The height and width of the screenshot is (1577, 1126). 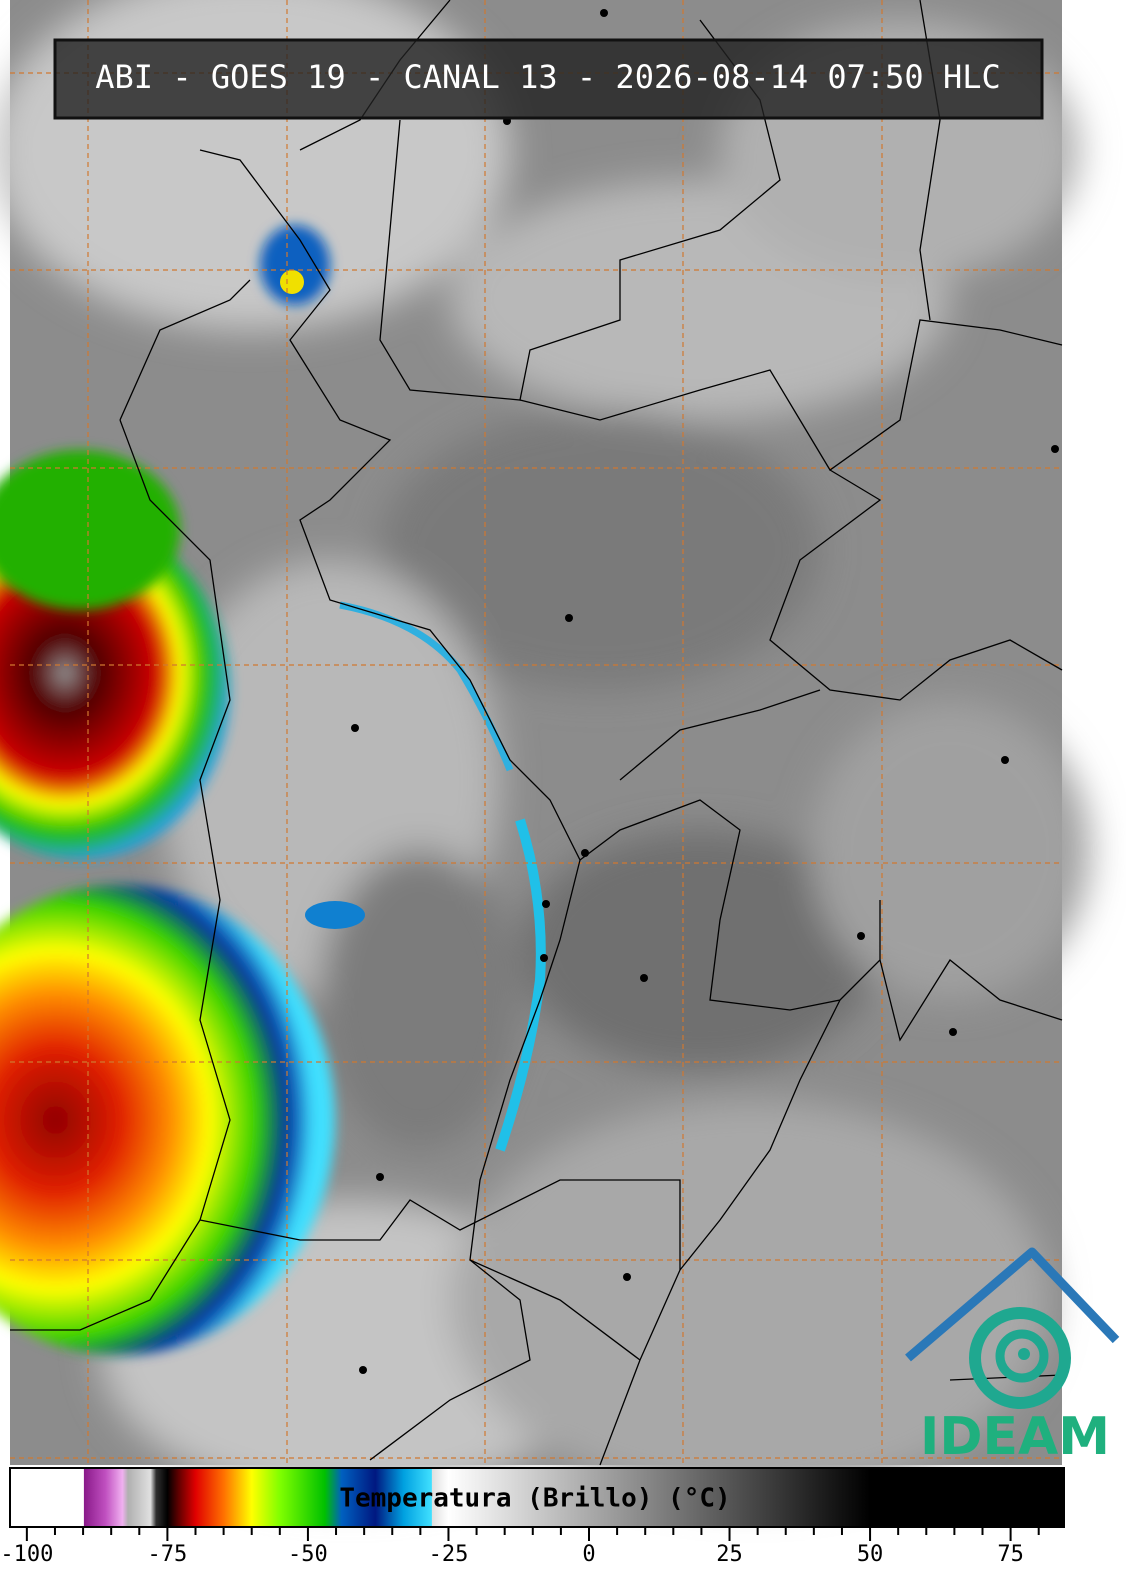 I want to click on title-box, so click(x=548, y=79).